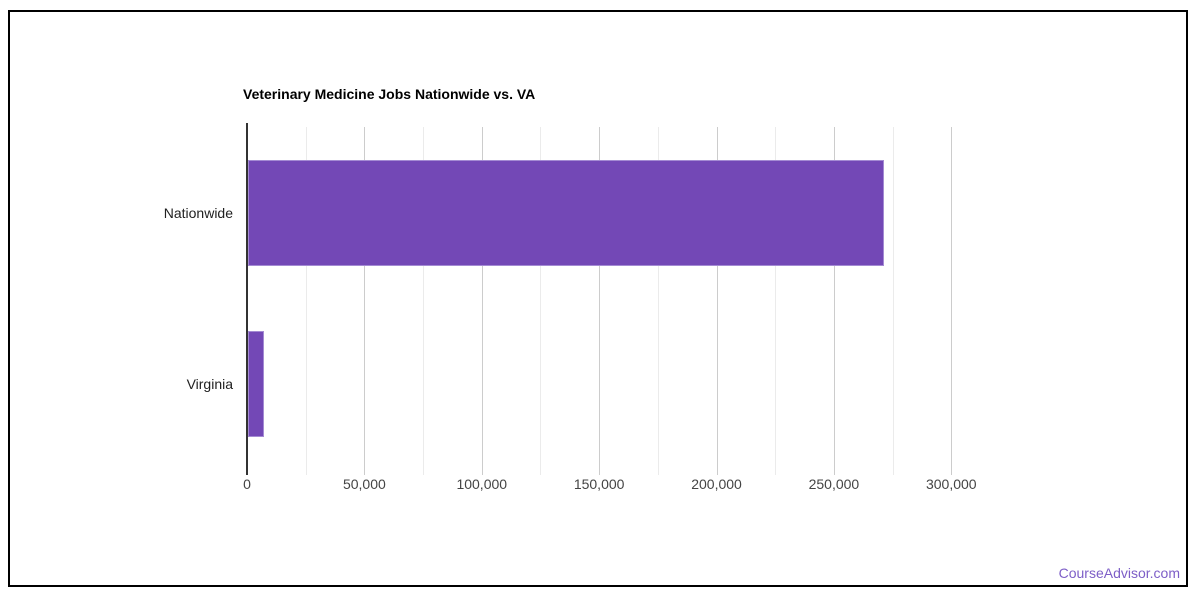  I want to click on x-tick-label: 250,000, so click(834, 484).